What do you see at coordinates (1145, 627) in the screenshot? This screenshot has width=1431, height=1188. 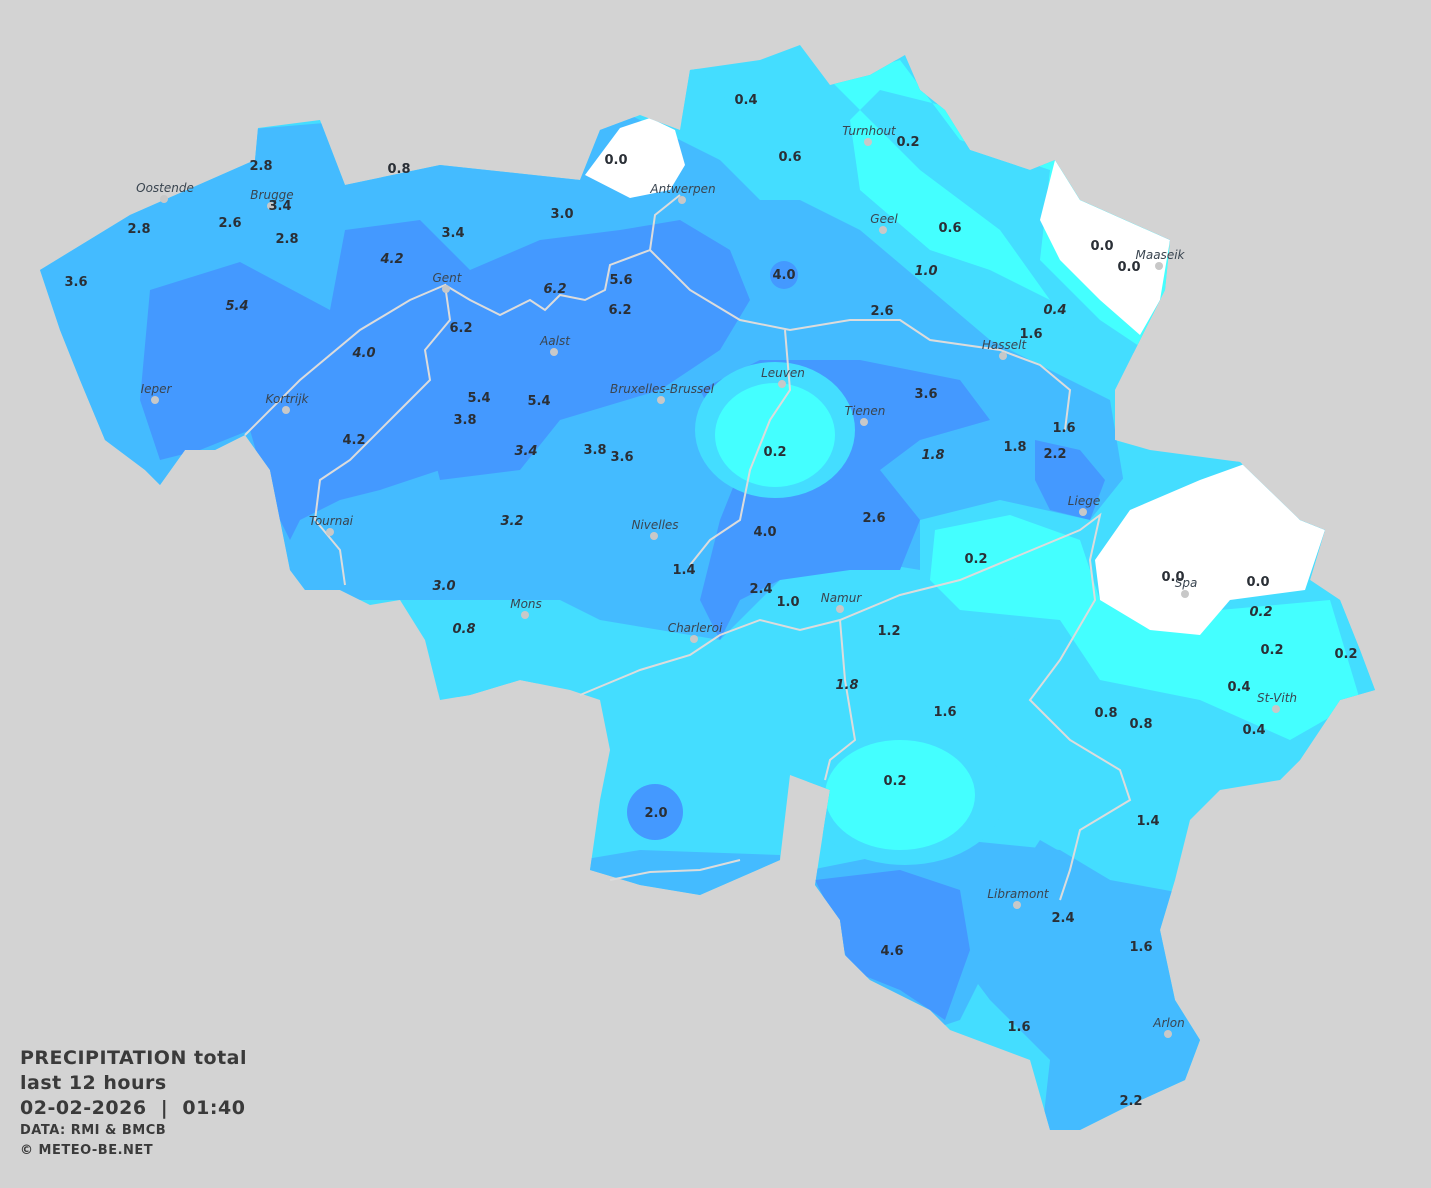 I see `zone-verylight-east` at bounding box center [1145, 627].